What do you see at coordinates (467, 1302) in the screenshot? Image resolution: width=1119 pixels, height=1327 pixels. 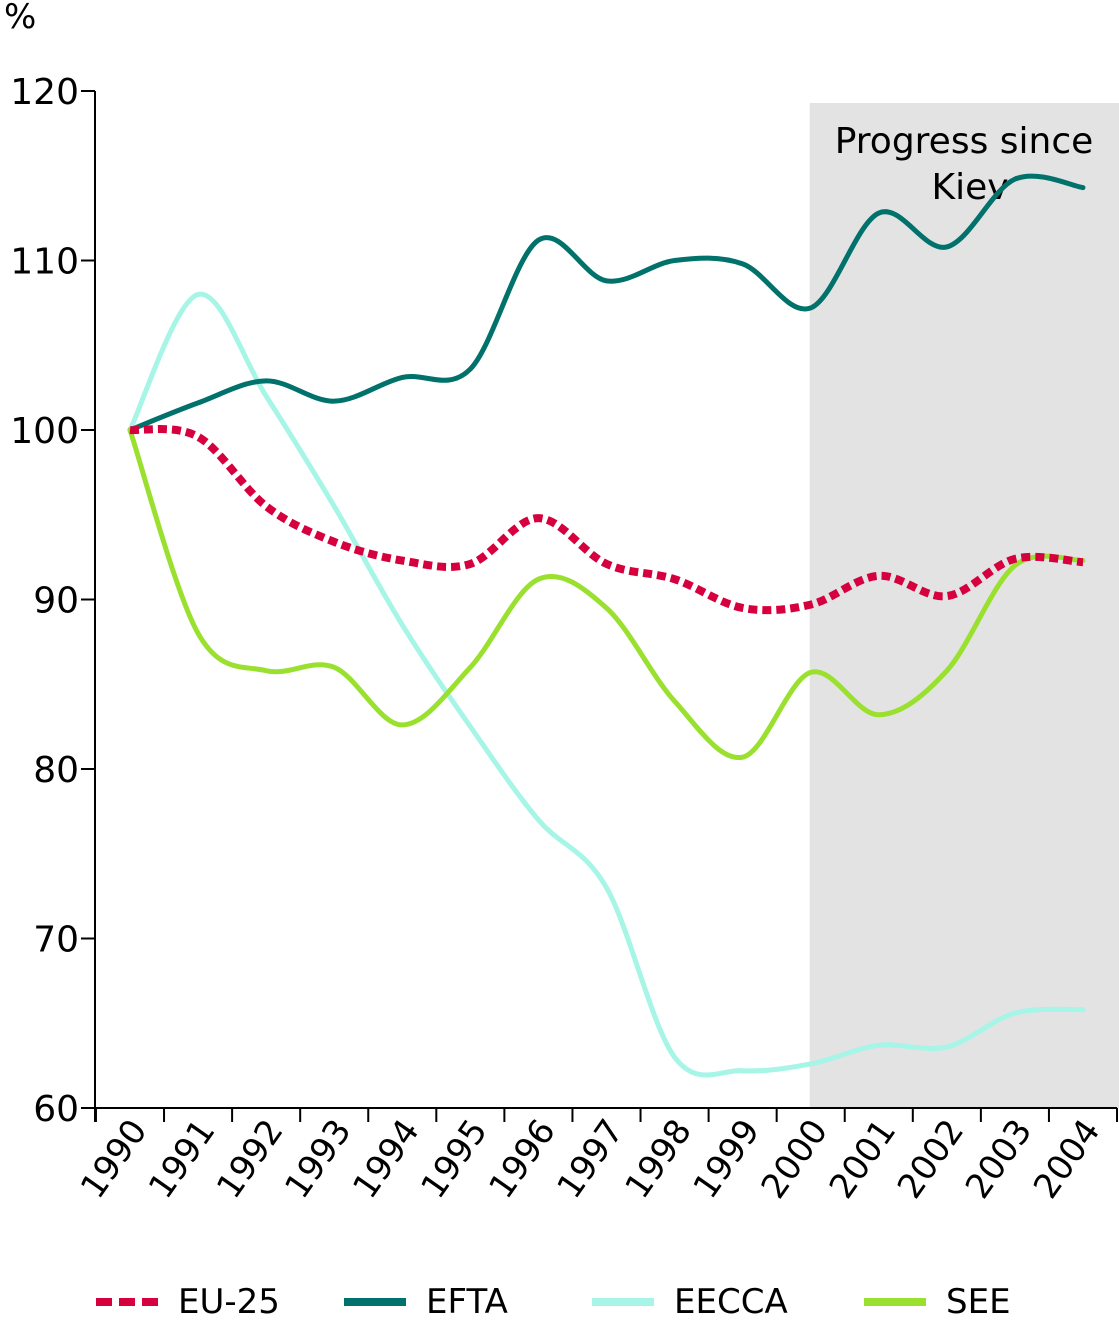 I see `legend-label-efta: EFTA` at bounding box center [467, 1302].